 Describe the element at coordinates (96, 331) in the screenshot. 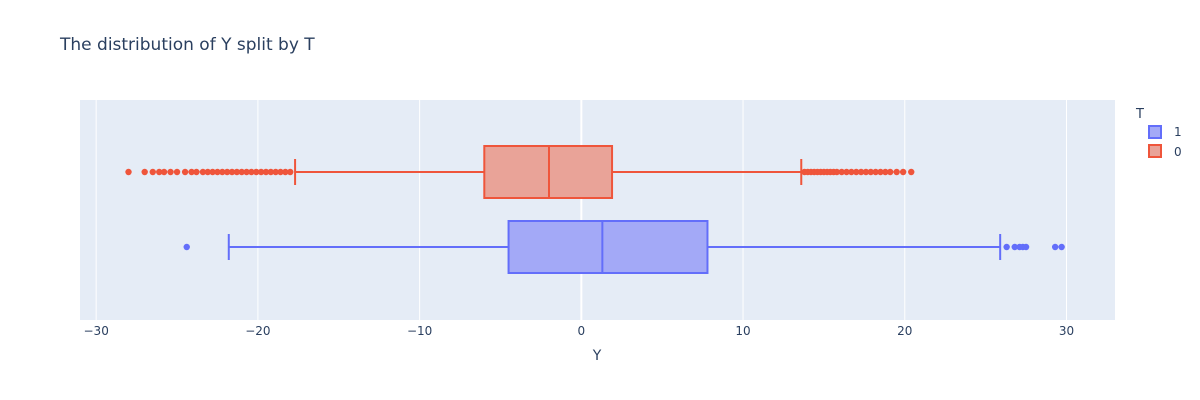

I see `x-tick-label: −30` at that location.